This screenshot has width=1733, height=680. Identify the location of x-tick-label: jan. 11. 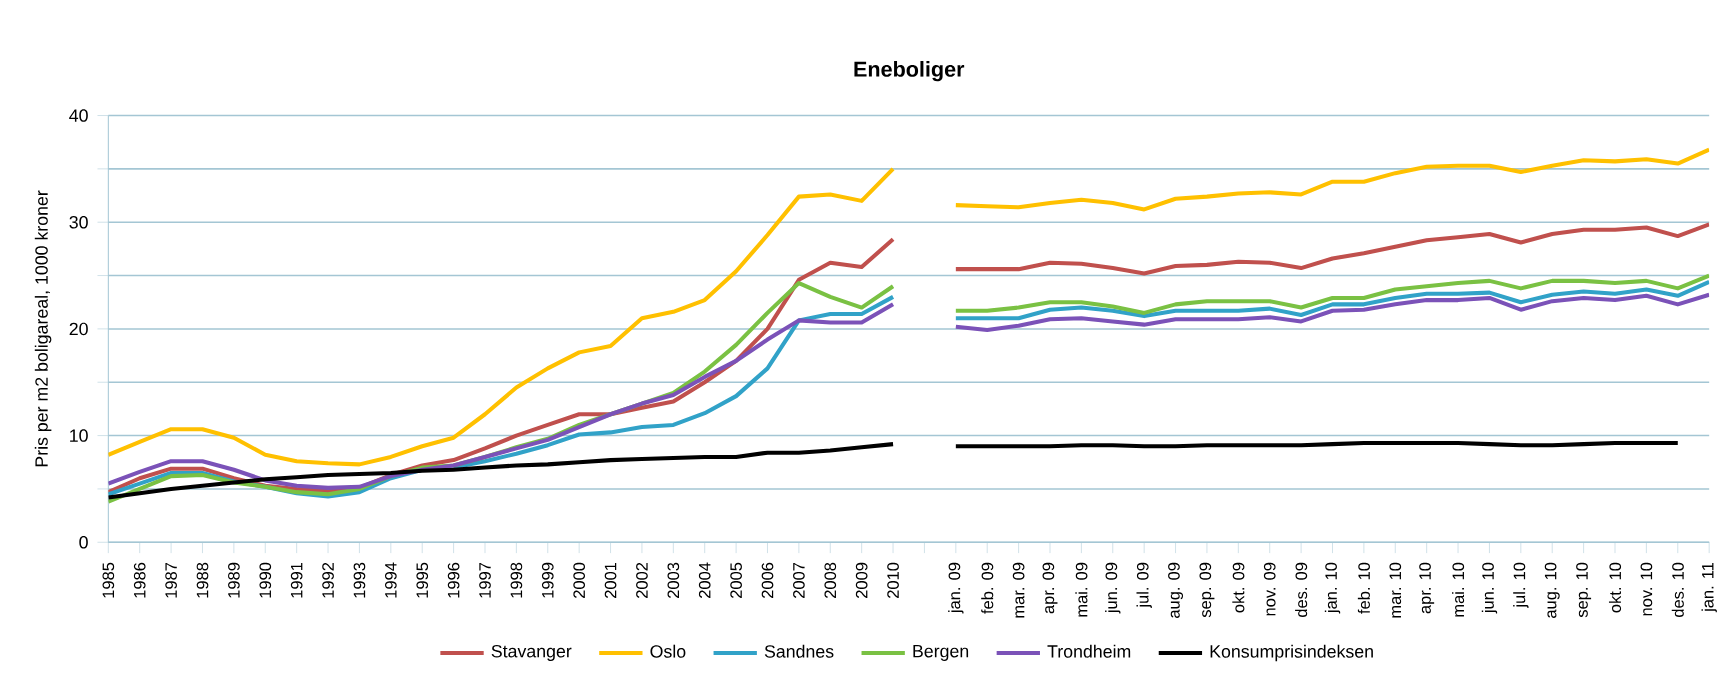
(1709, 587).